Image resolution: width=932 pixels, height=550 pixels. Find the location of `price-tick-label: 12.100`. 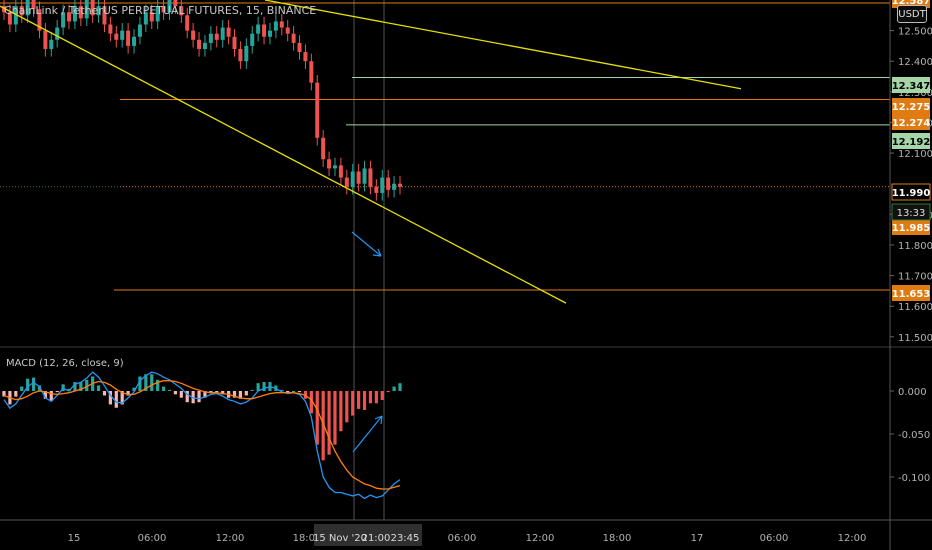

price-tick-label: 12.100 is located at coordinates (915, 154).